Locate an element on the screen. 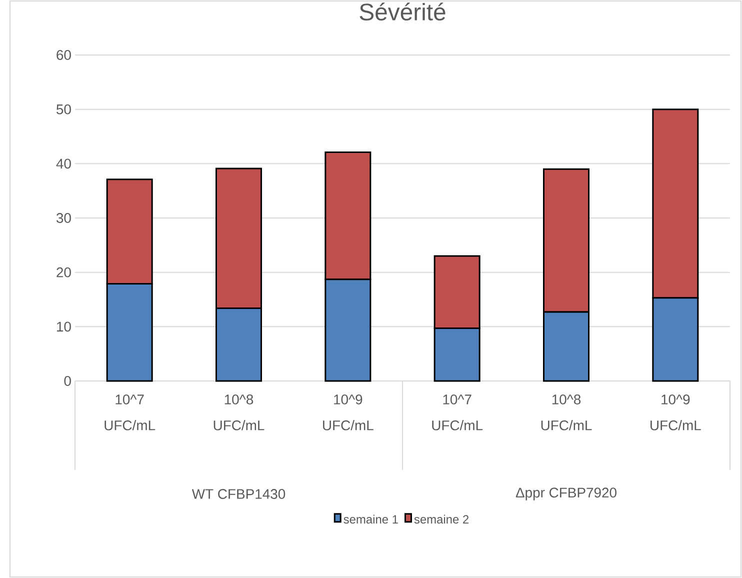 This screenshot has height=578, width=742. legend-label: semaine 2 is located at coordinates (441, 519).